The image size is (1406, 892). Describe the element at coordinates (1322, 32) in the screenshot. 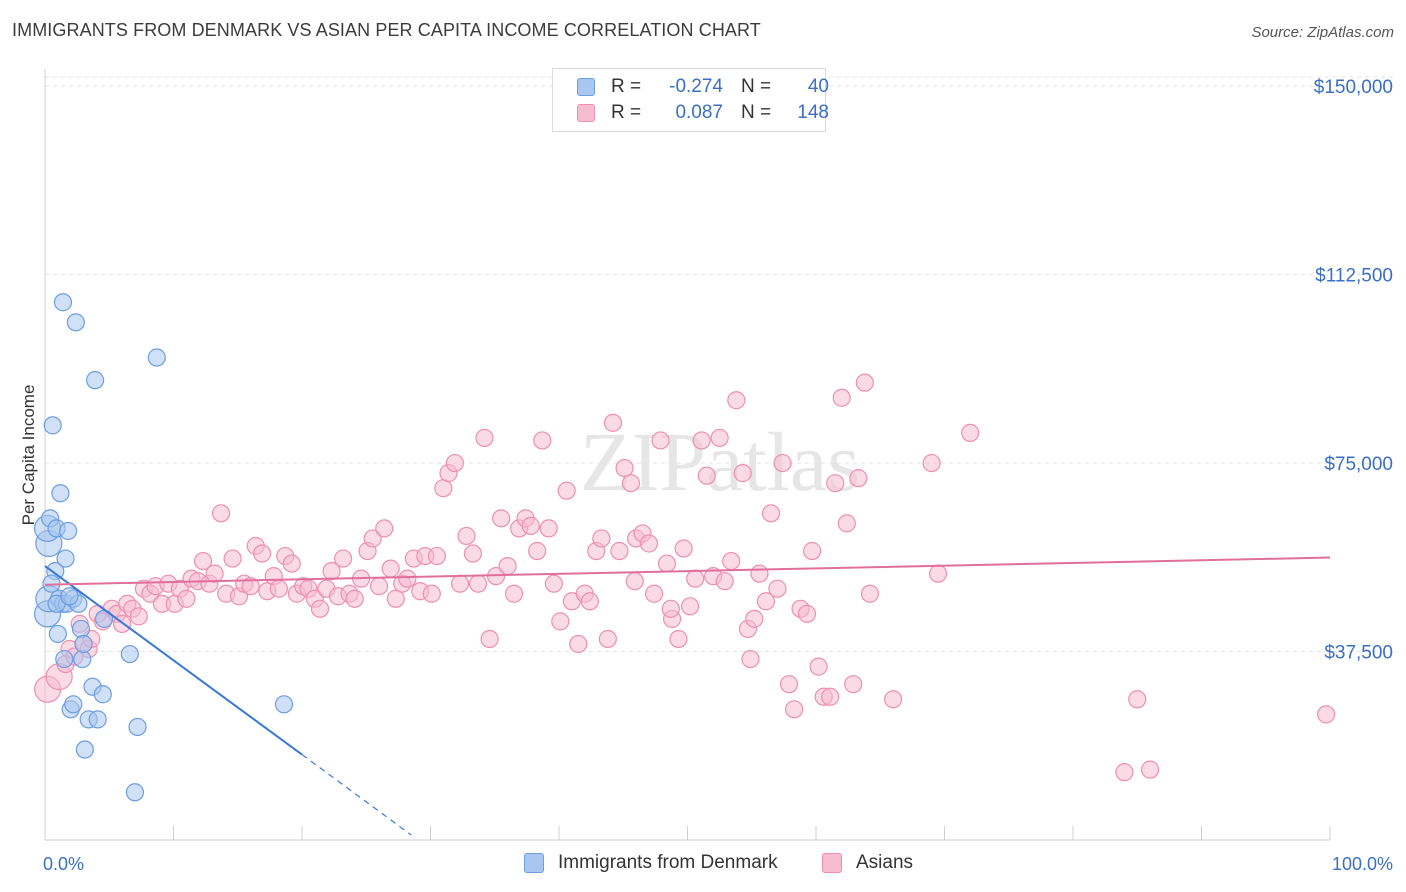

I see `source-credit: Source: ZipAtlas.com` at that location.